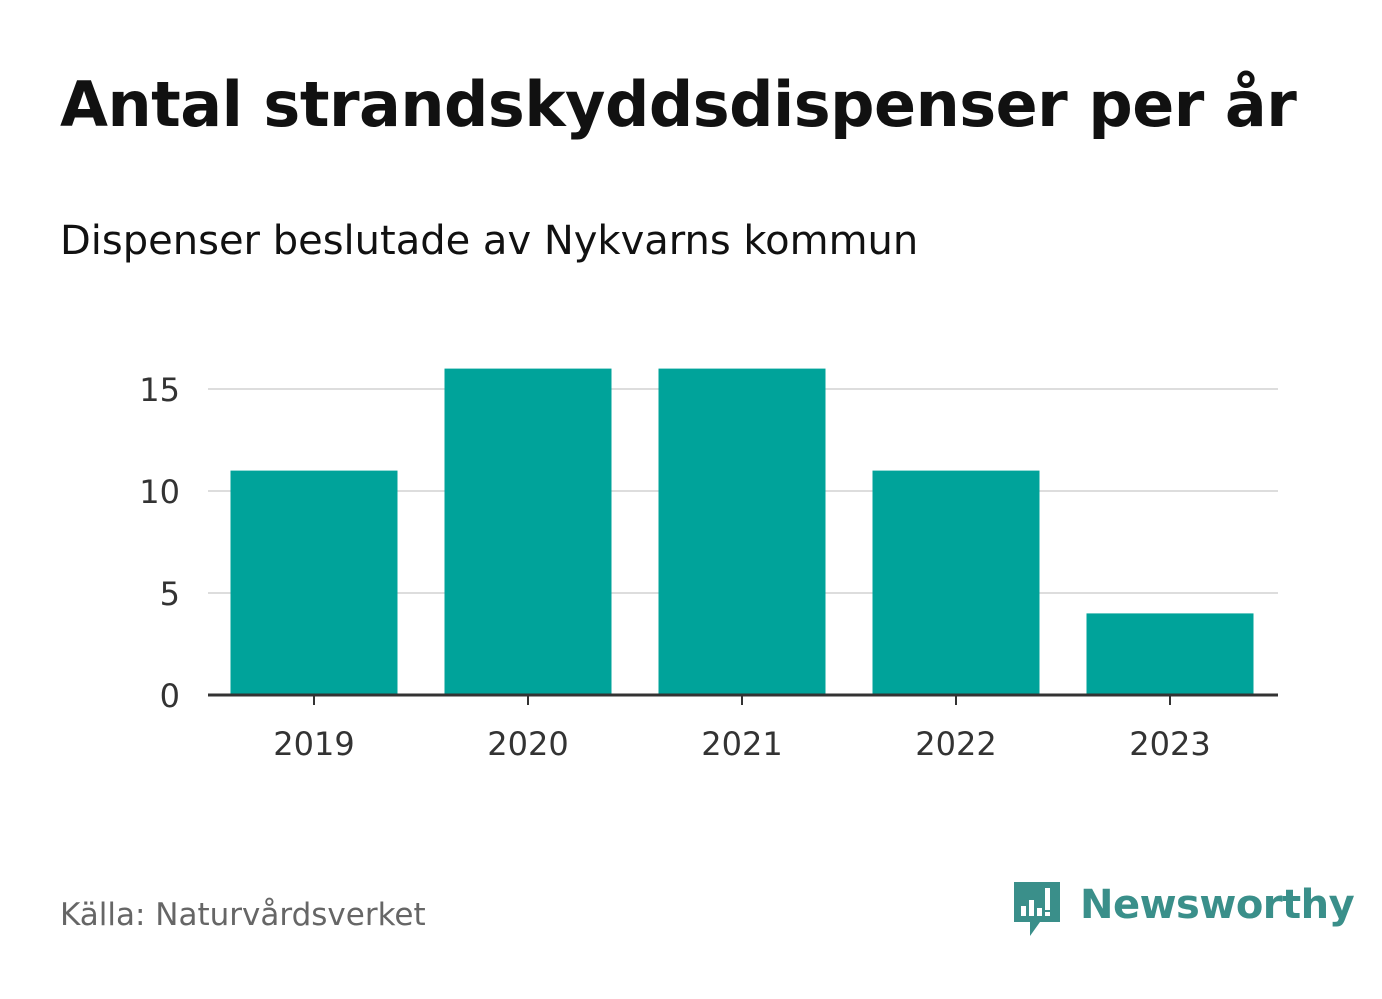  What do you see at coordinates (955, 744) in the screenshot?
I see `x-tick-label: 2022` at bounding box center [955, 744].